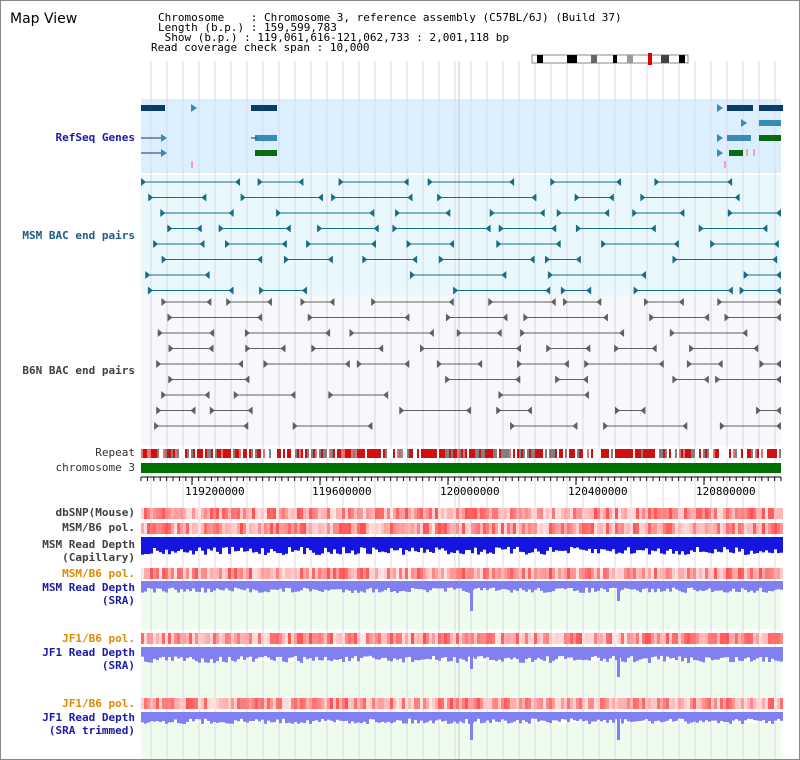 The width and height of the screenshot is (800, 760). Describe the element at coordinates (95, 137) in the screenshot. I see `track-label-refseq: RefSeq Genes` at that location.